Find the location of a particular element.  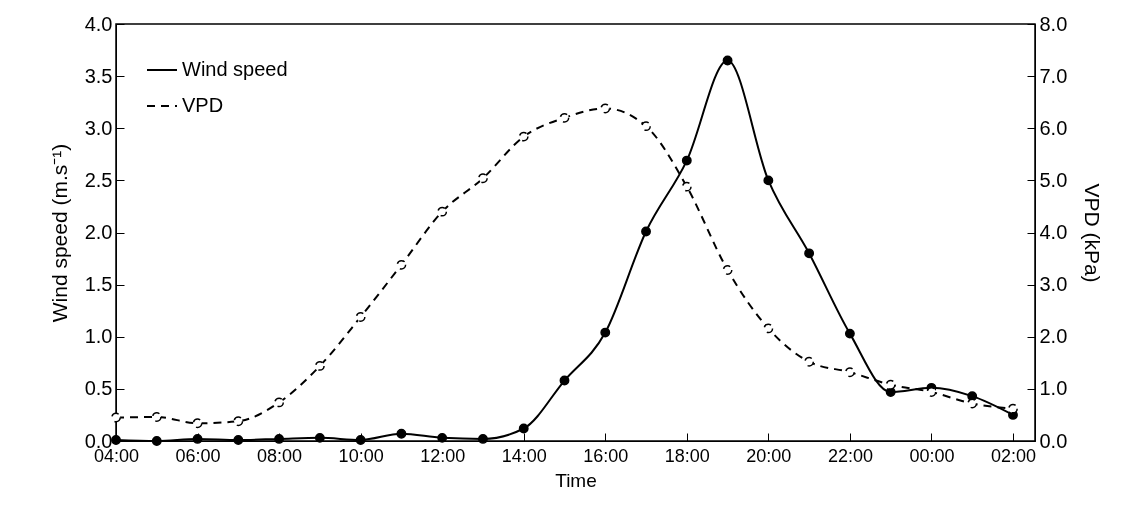

y2-tick-label: 8.0 is located at coordinates (1053, 23).